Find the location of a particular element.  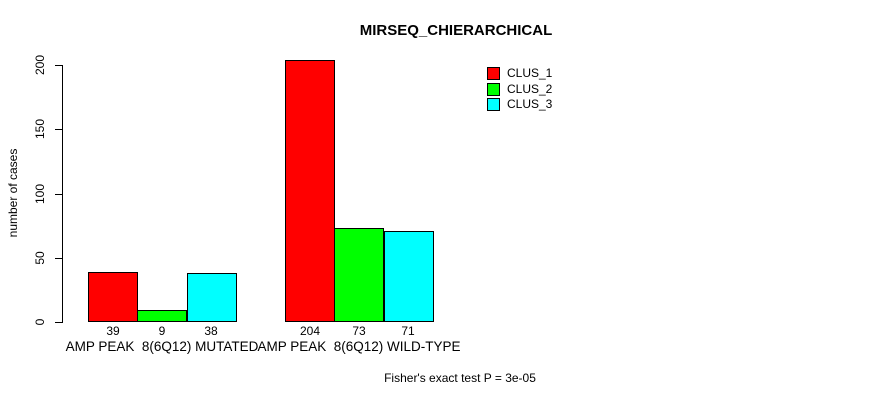

y-tick-label: 200 is located at coordinates (40, 65).